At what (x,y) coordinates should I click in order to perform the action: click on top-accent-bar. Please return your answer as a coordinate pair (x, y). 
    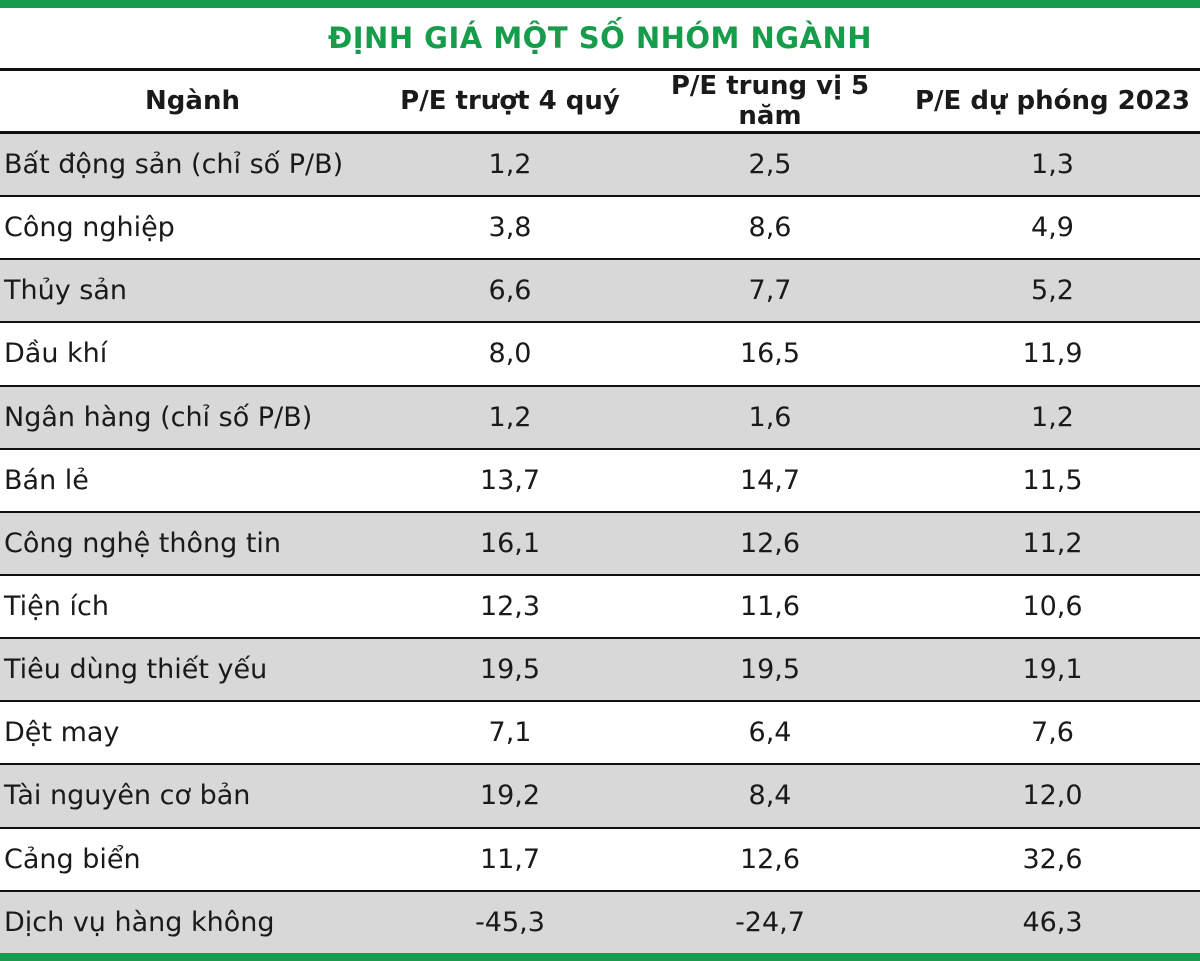
    Looking at the image, I should click on (600, 4).